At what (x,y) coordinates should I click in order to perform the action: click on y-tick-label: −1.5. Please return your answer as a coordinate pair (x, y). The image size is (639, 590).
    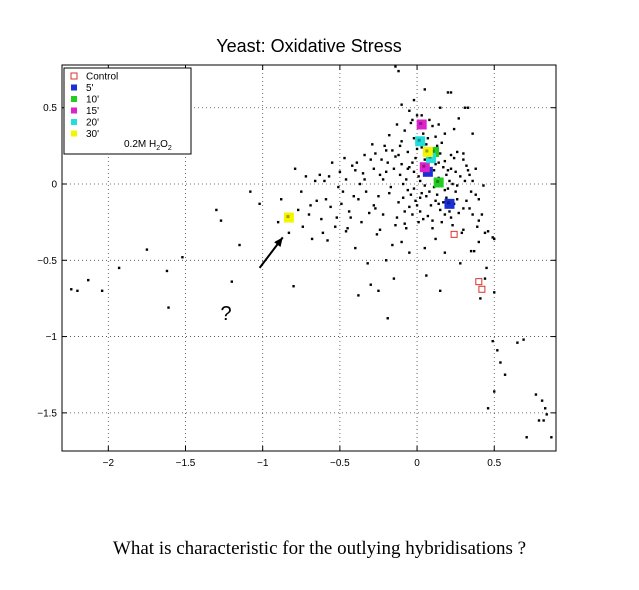
    Looking at the image, I should click on (47, 413).